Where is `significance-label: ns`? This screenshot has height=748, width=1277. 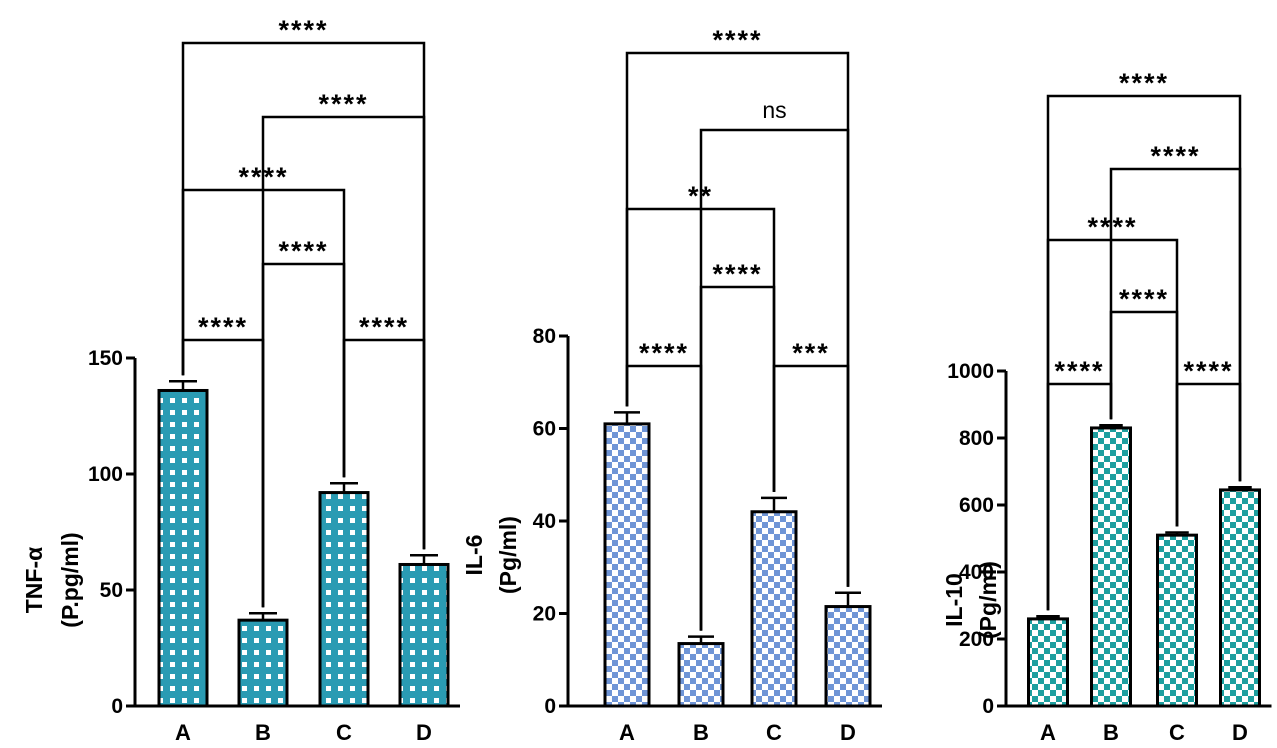
significance-label: ns is located at coordinates (774, 110).